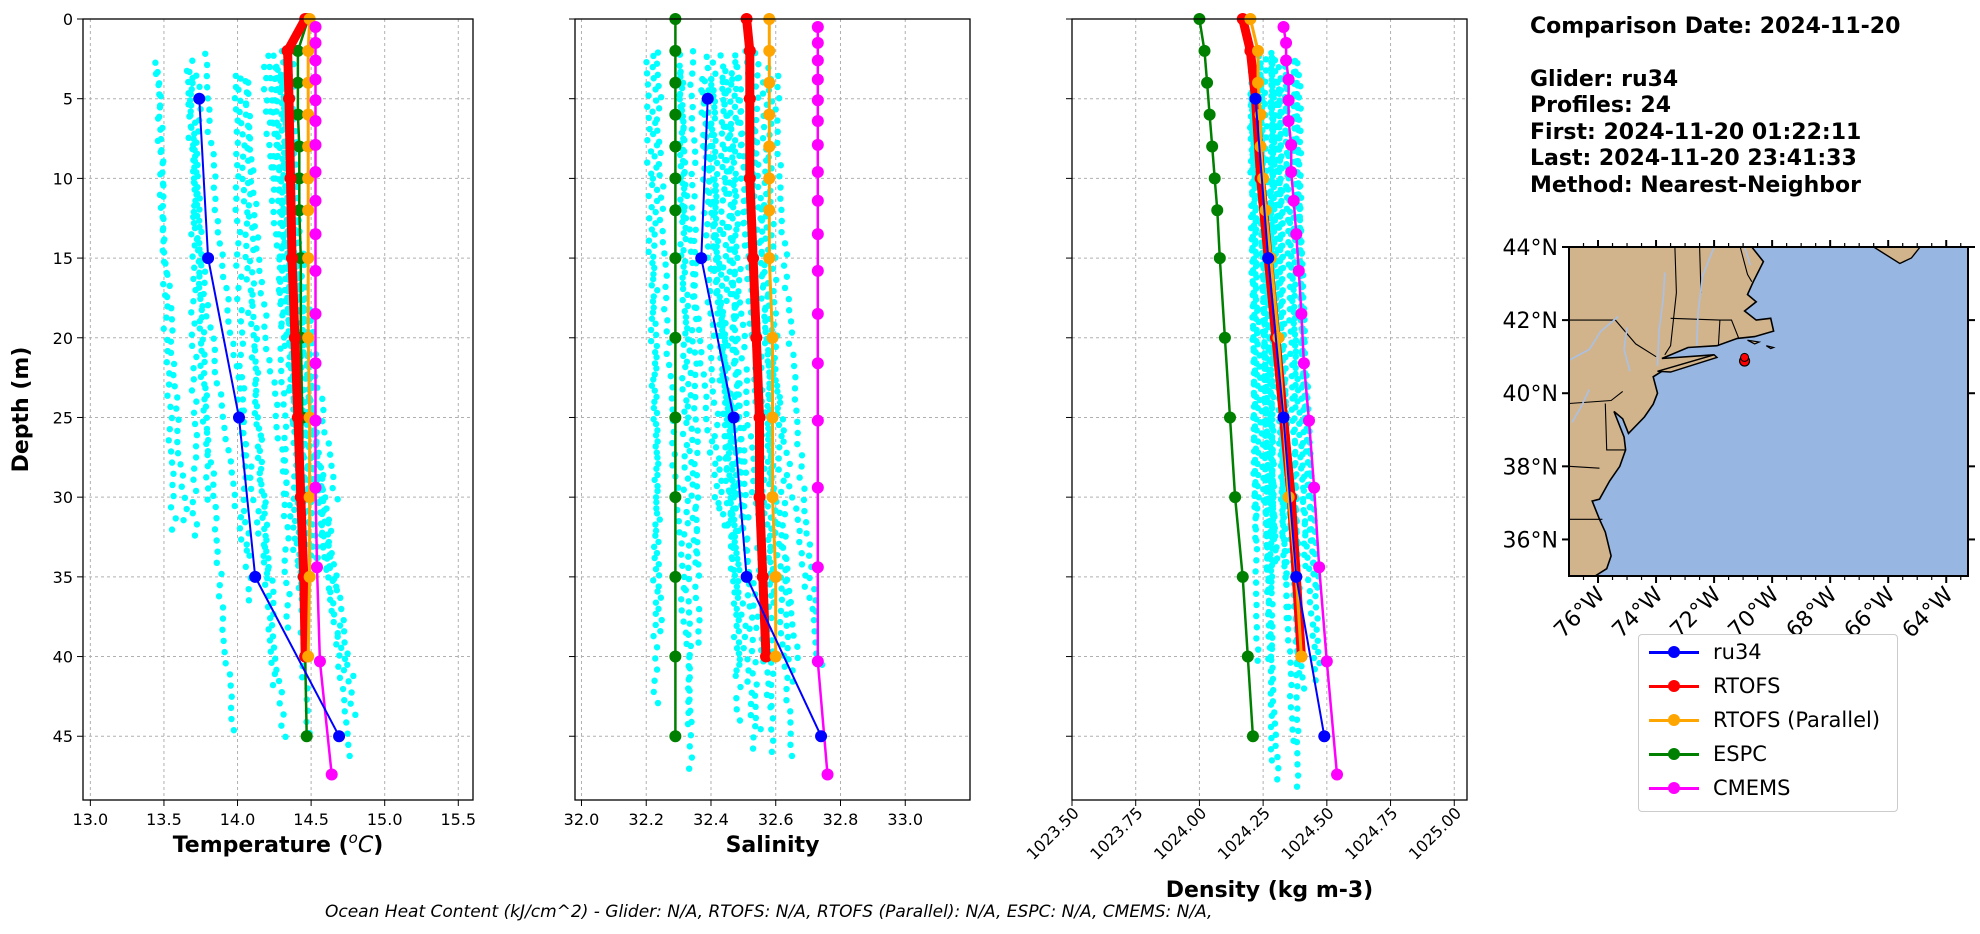 This screenshot has height=934, width=1980. Describe the element at coordinates (63, 258) in the screenshot. I see `y-tick-label: 15` at that location.